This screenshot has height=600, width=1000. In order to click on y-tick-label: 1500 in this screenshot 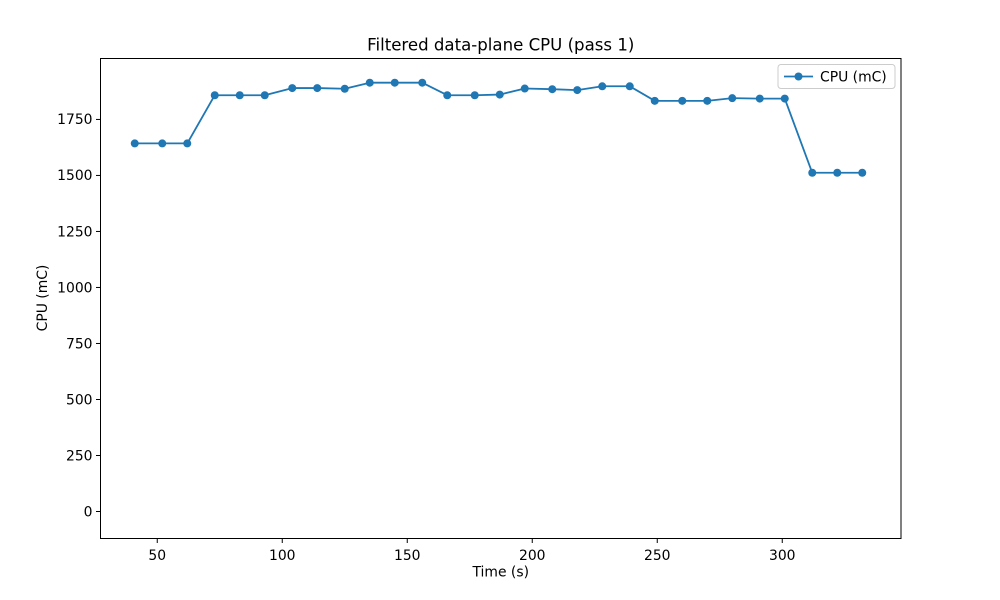, I will do `click(74, 176)`.